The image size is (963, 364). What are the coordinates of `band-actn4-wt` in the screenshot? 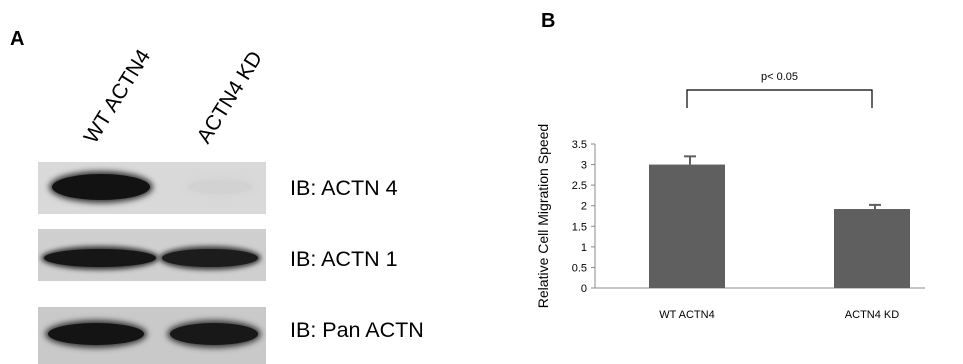 It's located at (101, 187).